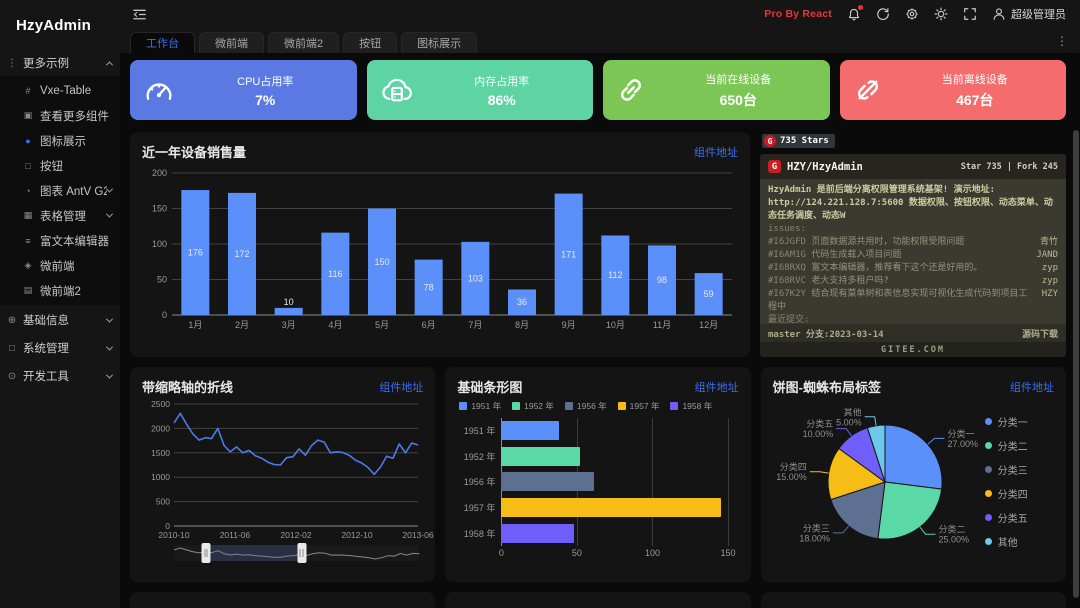  Describe the element at coordinates (708, 294) in the screenshot. I see `bar-12月` at that location.